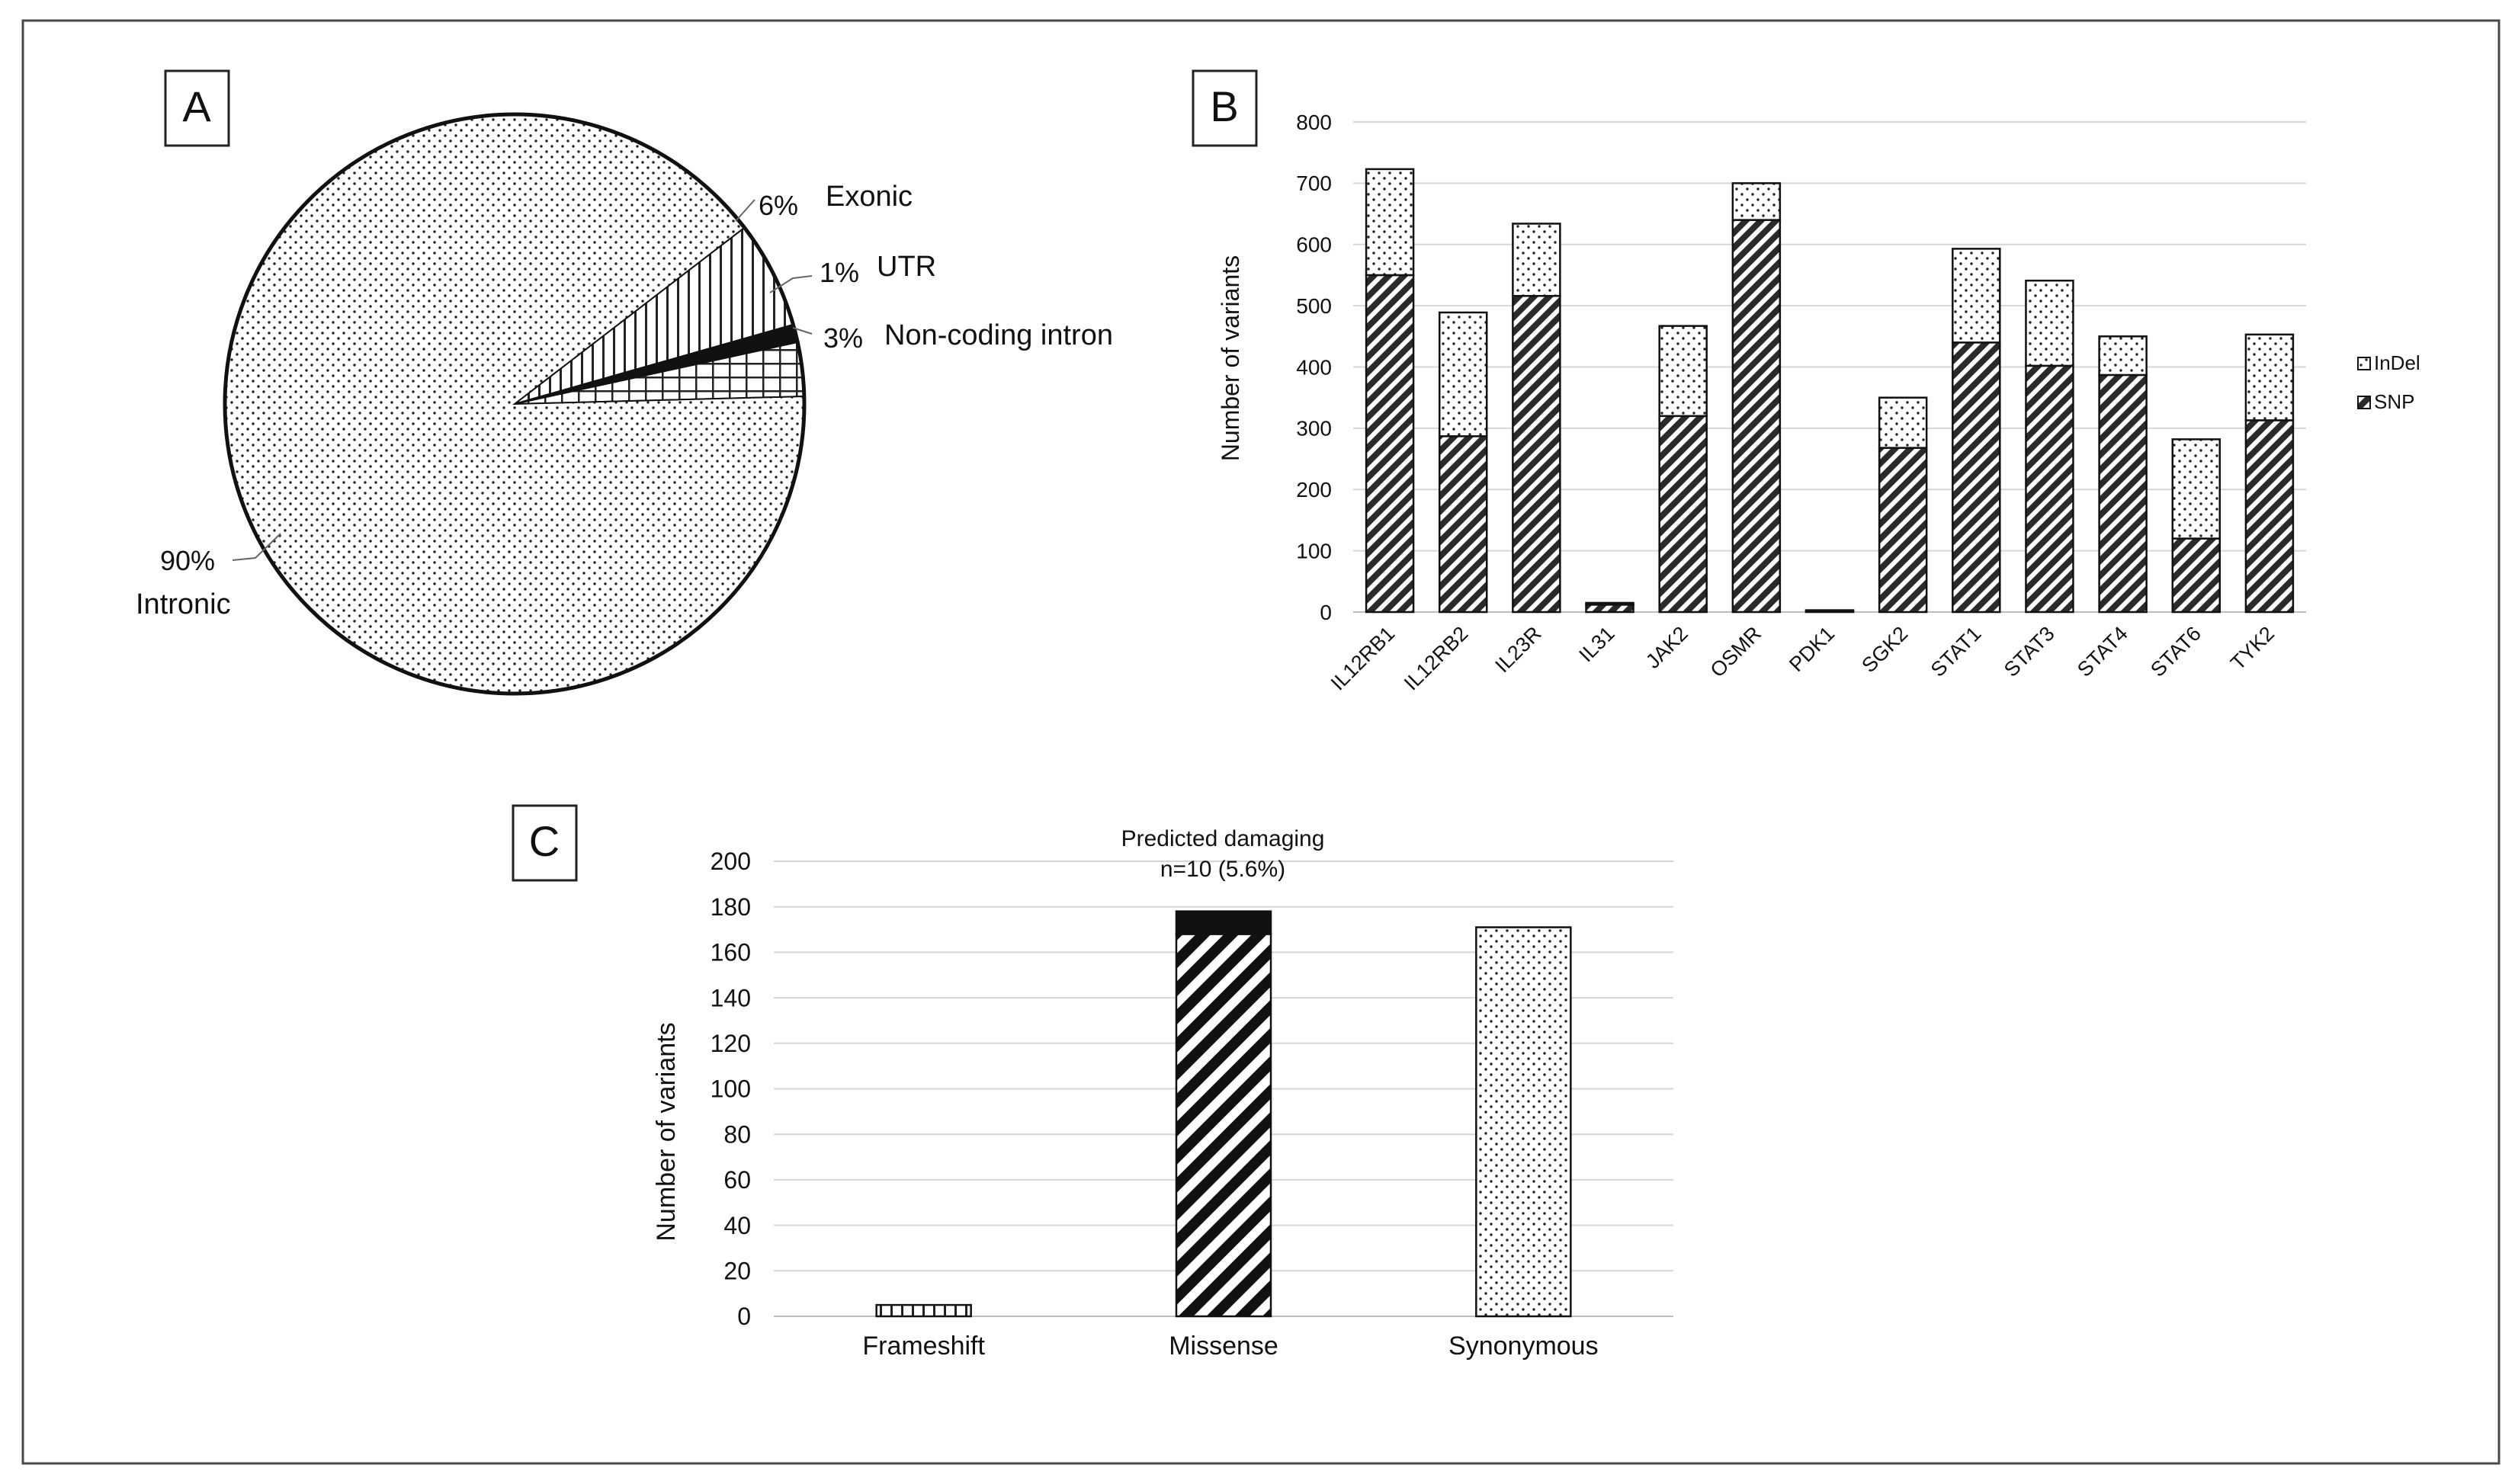 The image size is (2515, 1484). What do you see at coordinates (187, 560) in the screenshot?
I see `pie-pct-intronic: 90%` at bounding box center [187, 560].